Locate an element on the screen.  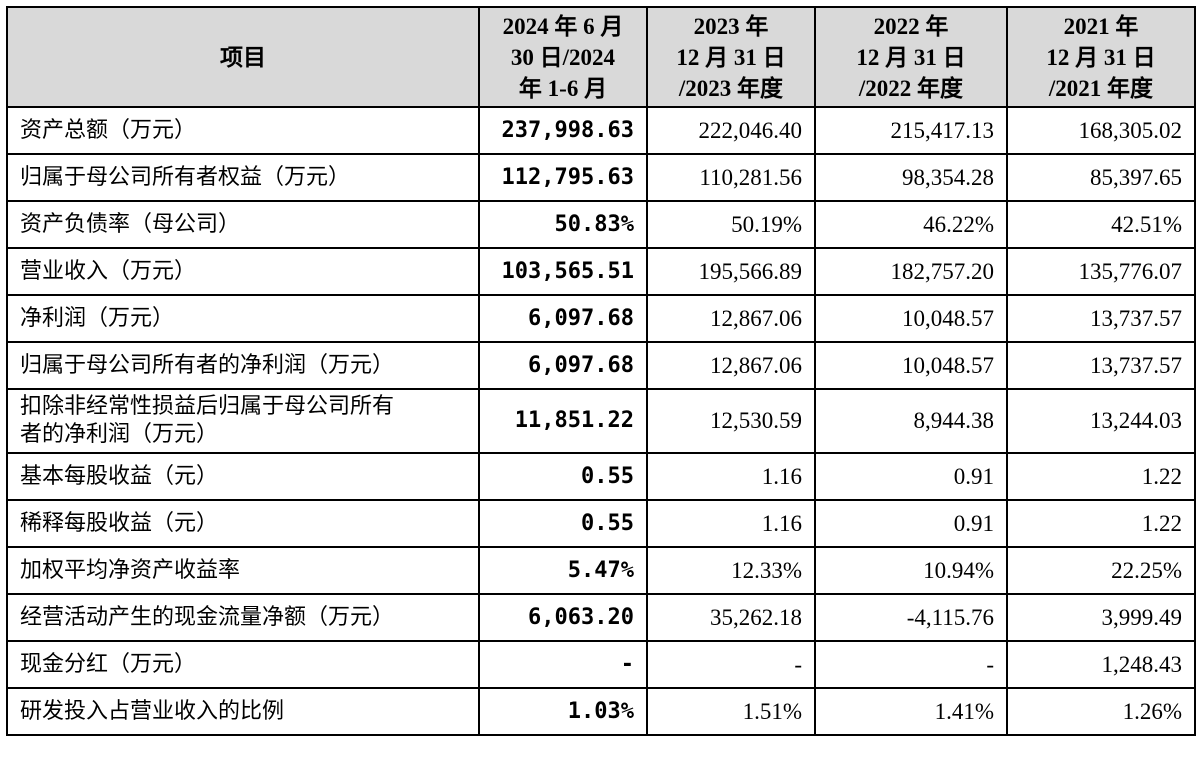
cell-2022: 215,417.13 is located at coordinates (911, 130).